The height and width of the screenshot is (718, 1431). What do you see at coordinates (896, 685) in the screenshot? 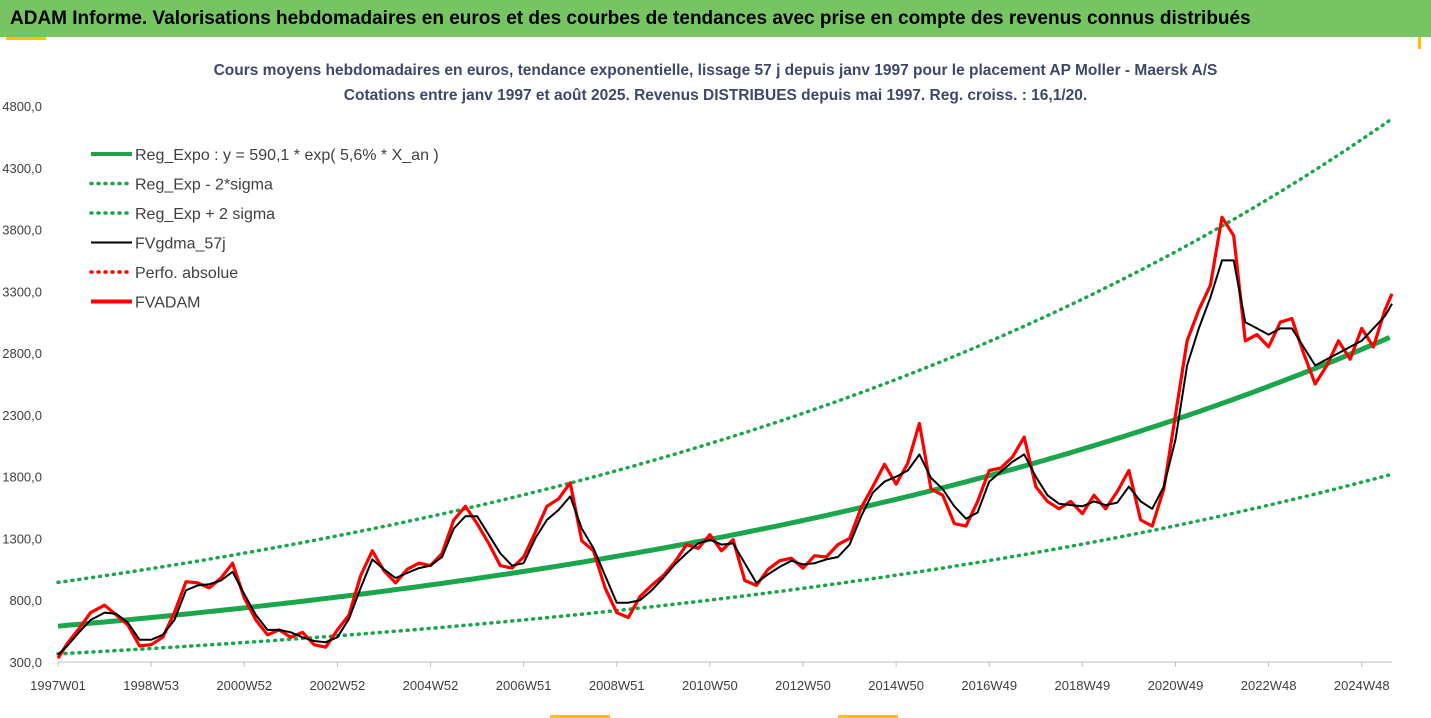
I see `x-tick-label: 2014W50` at bounding box center [896, 685].